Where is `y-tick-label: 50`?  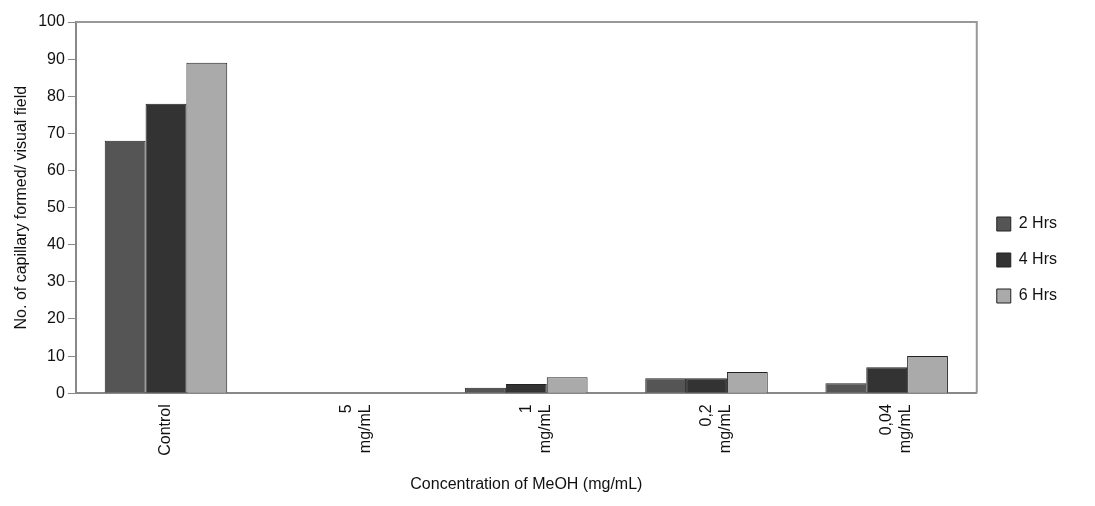
y-tick-label: 50 is located at coordinates (56, 207).